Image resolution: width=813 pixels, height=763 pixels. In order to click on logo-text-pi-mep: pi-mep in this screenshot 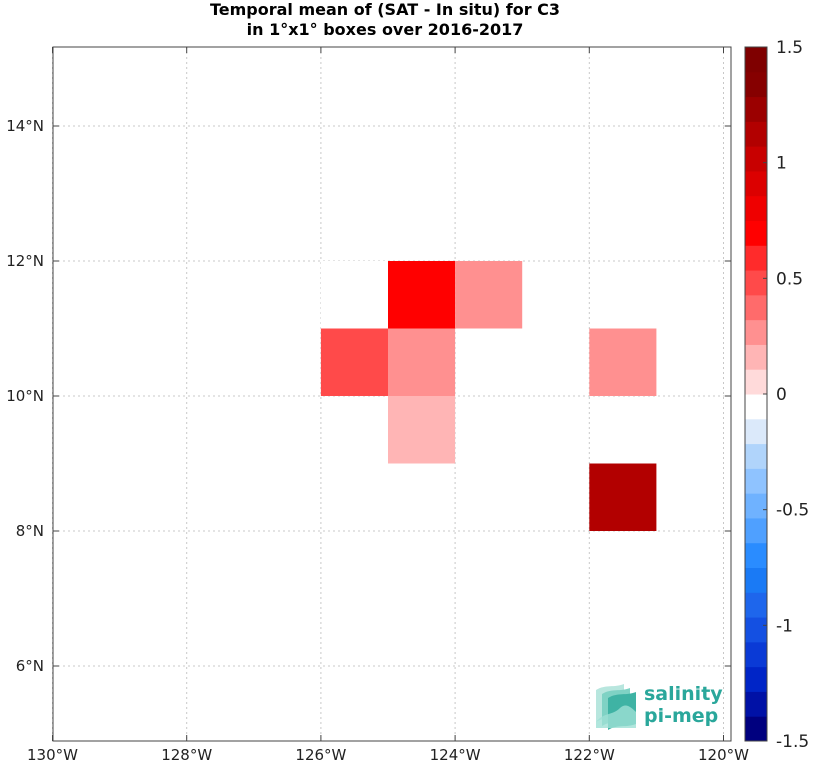, I will do `click(681, 716)`.